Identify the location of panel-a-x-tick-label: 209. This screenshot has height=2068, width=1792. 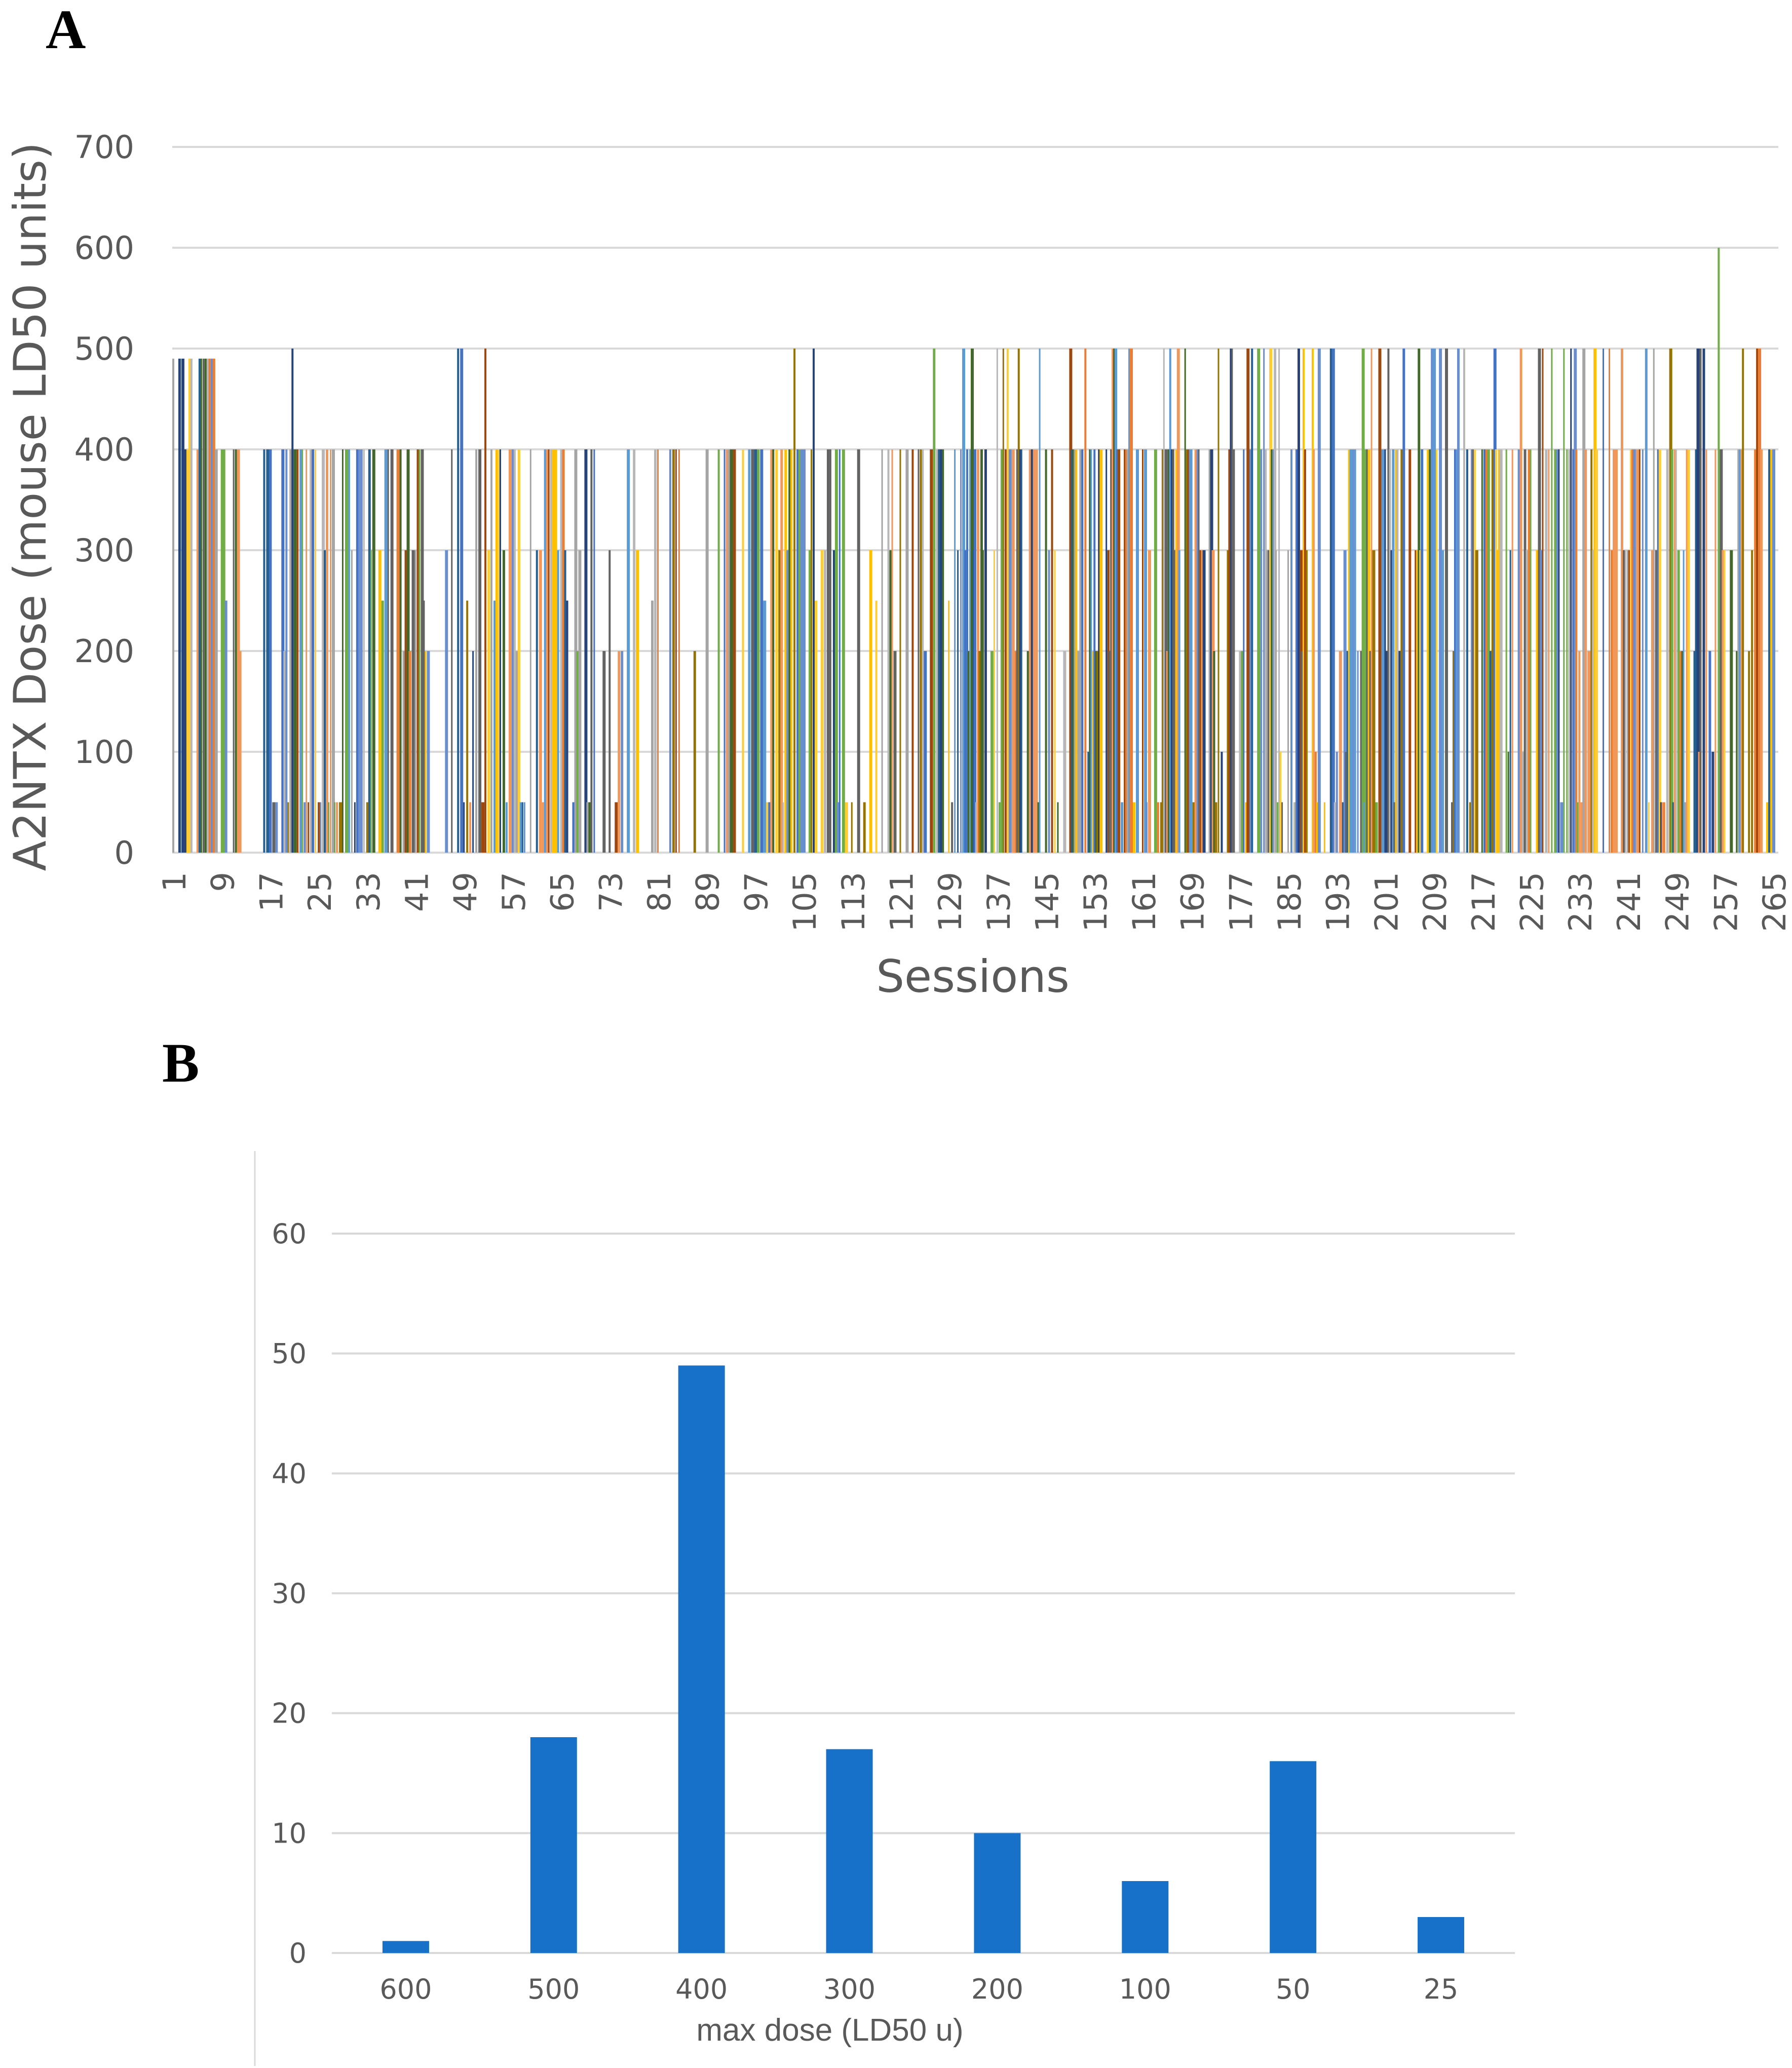
(1435, 902).